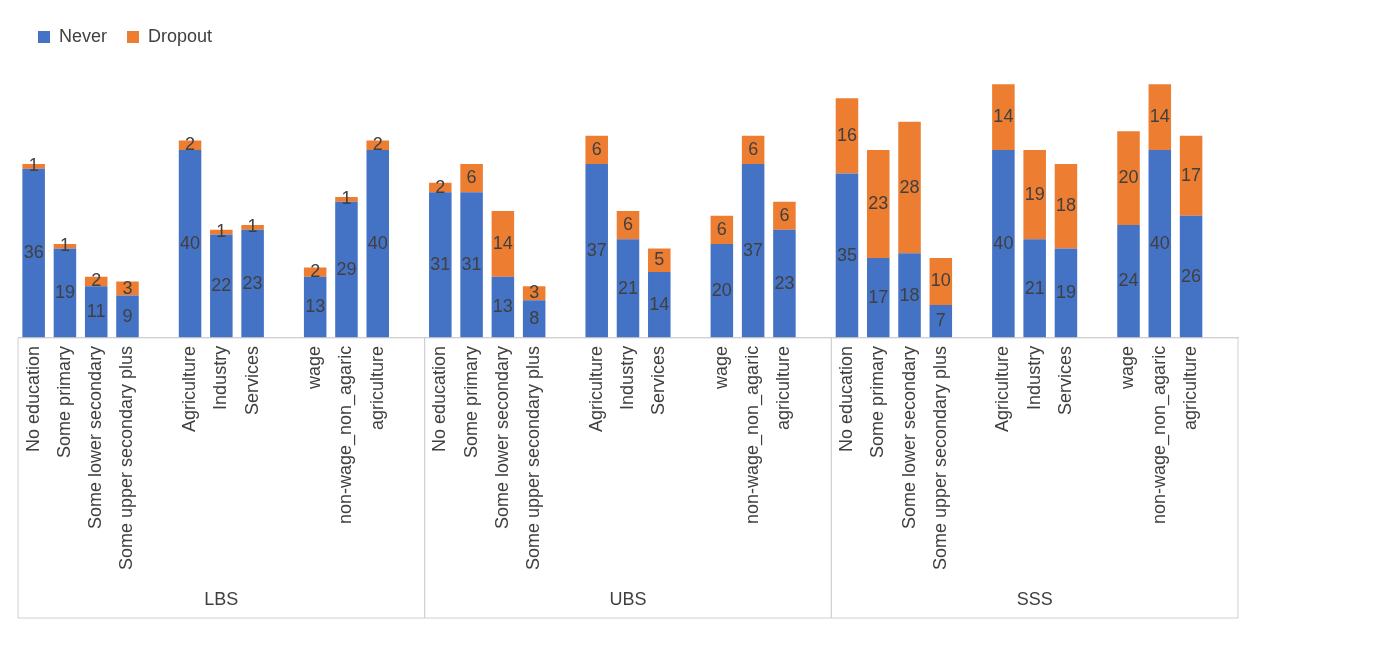 This screenshot has height=645, width=1379. Describe the element at coordinates (33, 252) in the screenshot. I see `data-label: 36` at that location.